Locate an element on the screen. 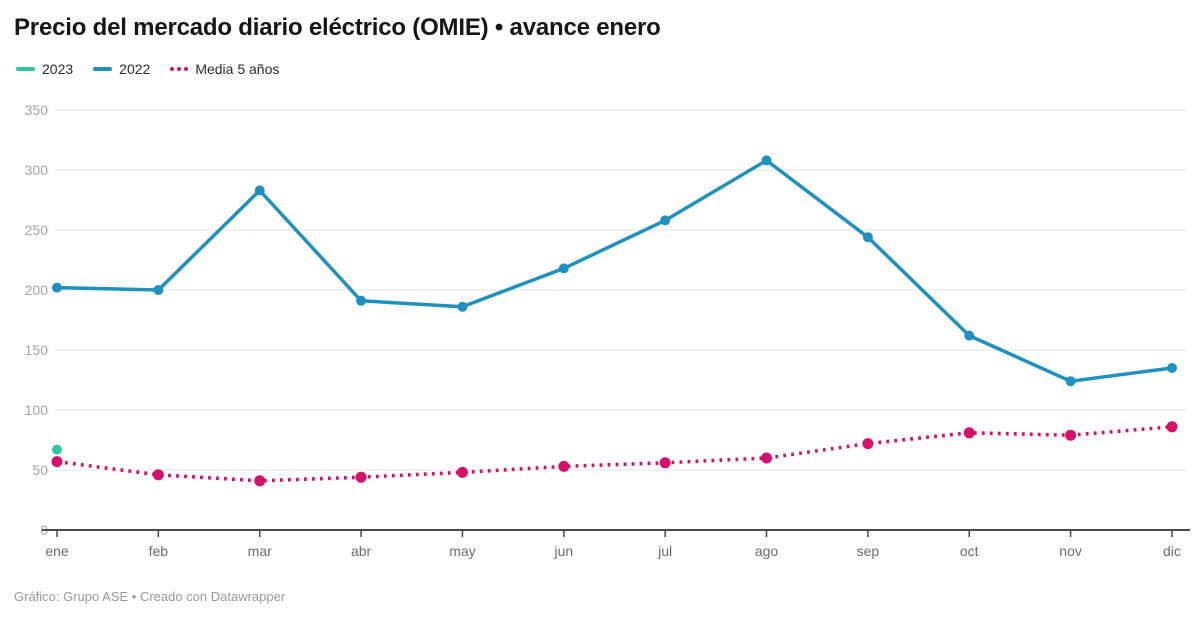 This screenshot has height=620, width=1200. y-axis-label: 250 is located at coordinates (37, 230).